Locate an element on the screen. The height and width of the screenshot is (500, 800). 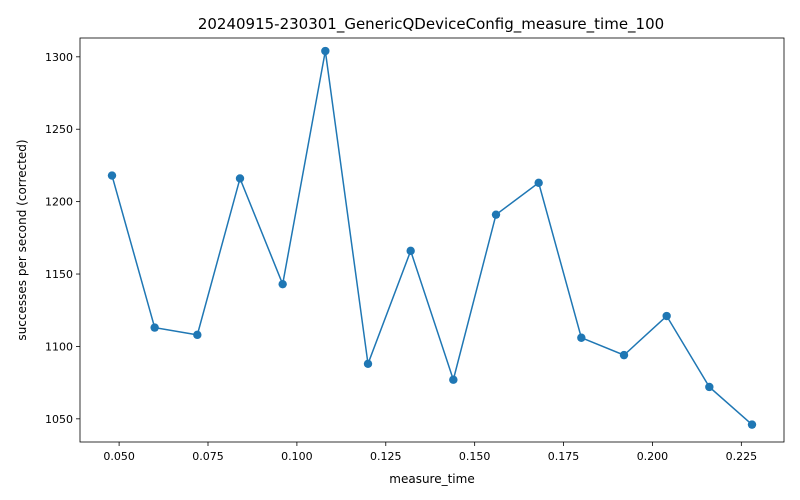
x-tick-label: 0.100 is located at coordinates (297, 456).